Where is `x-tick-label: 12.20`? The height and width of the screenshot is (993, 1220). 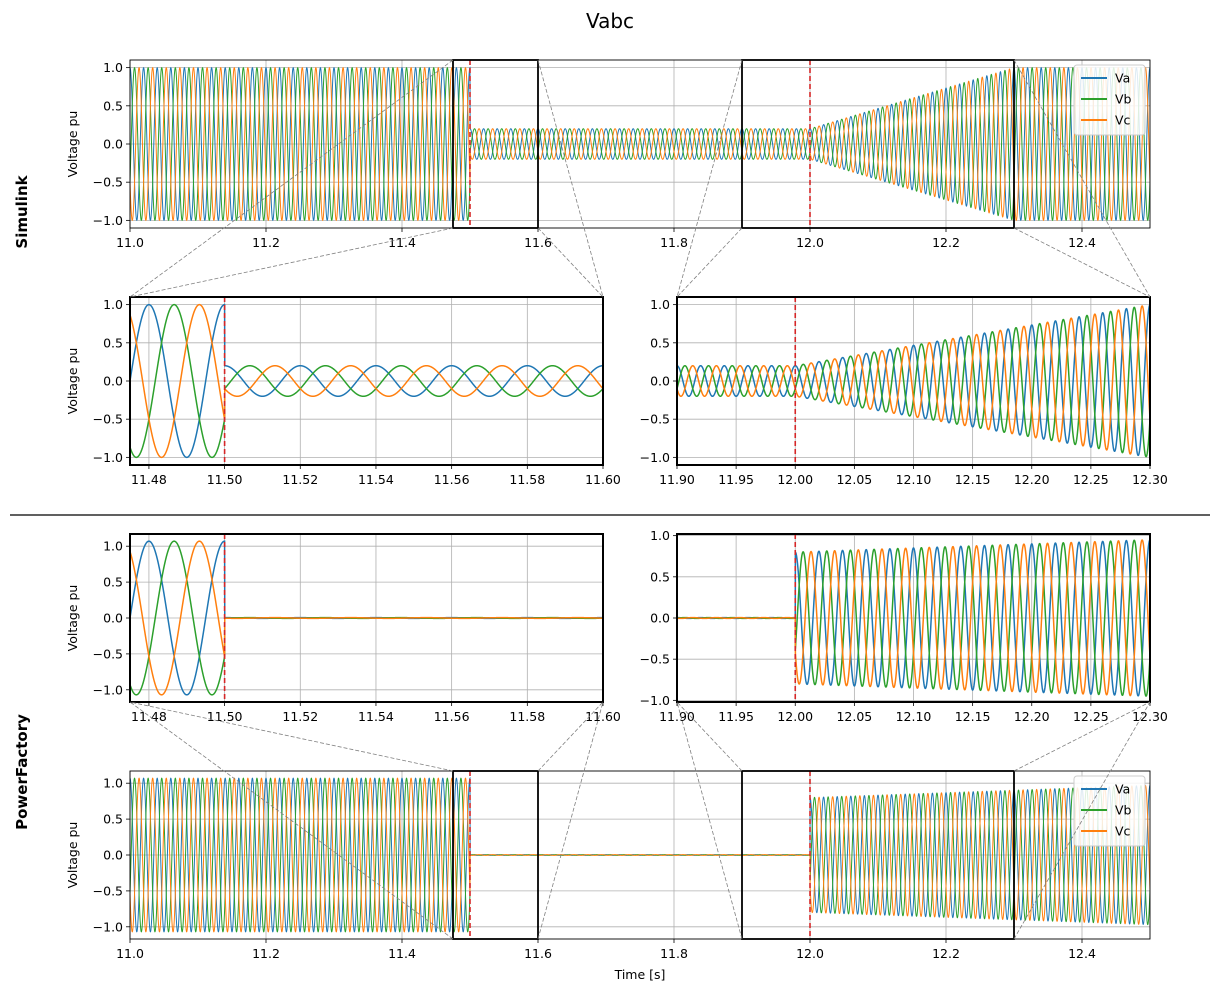
x-tick-label: 12.20 is located at coordinates (1032, 479).